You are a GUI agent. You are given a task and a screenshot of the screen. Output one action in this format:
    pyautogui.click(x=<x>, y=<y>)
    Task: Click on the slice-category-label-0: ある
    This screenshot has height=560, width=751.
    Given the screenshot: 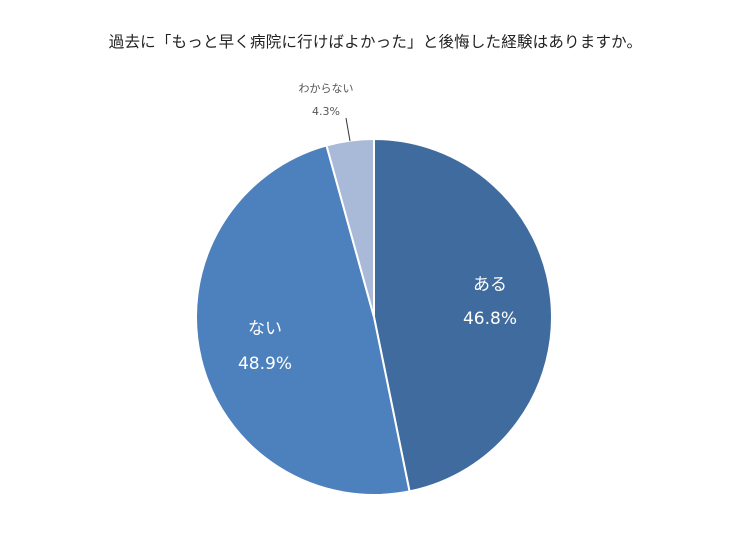 What is the action you would take?
    pyautogui.click(x=490, y=285)
    